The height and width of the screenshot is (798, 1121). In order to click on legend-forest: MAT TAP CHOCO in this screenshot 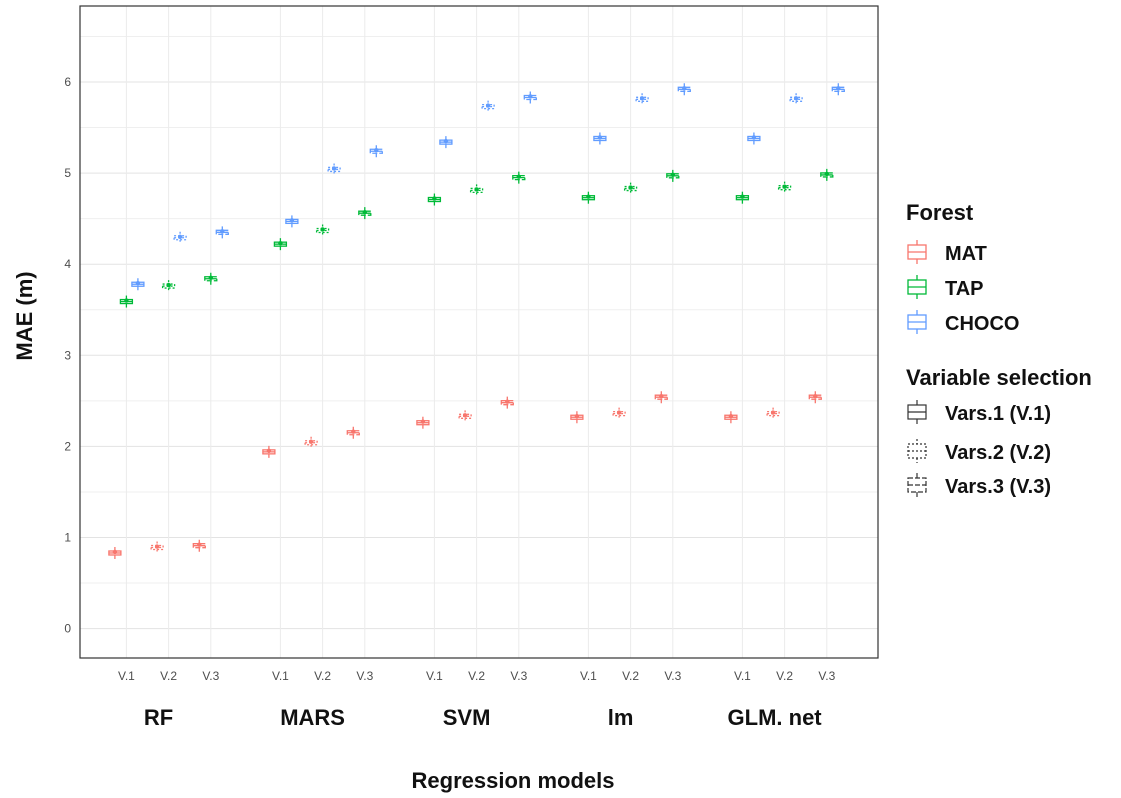, I will do `click(963, 287)`.